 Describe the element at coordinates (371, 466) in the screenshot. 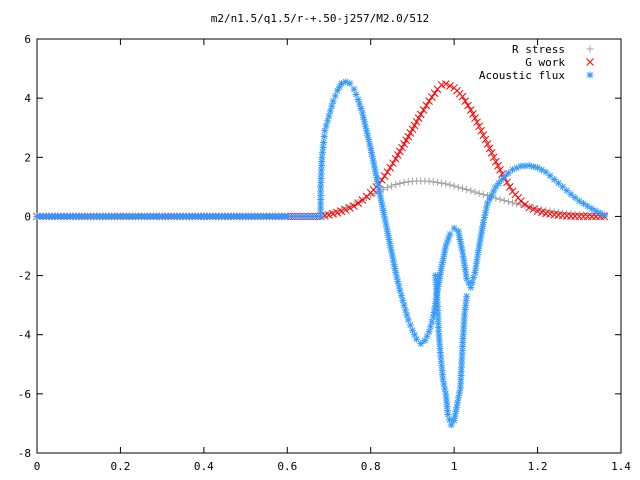

I see `x-tick-label: 0.8` at that location.